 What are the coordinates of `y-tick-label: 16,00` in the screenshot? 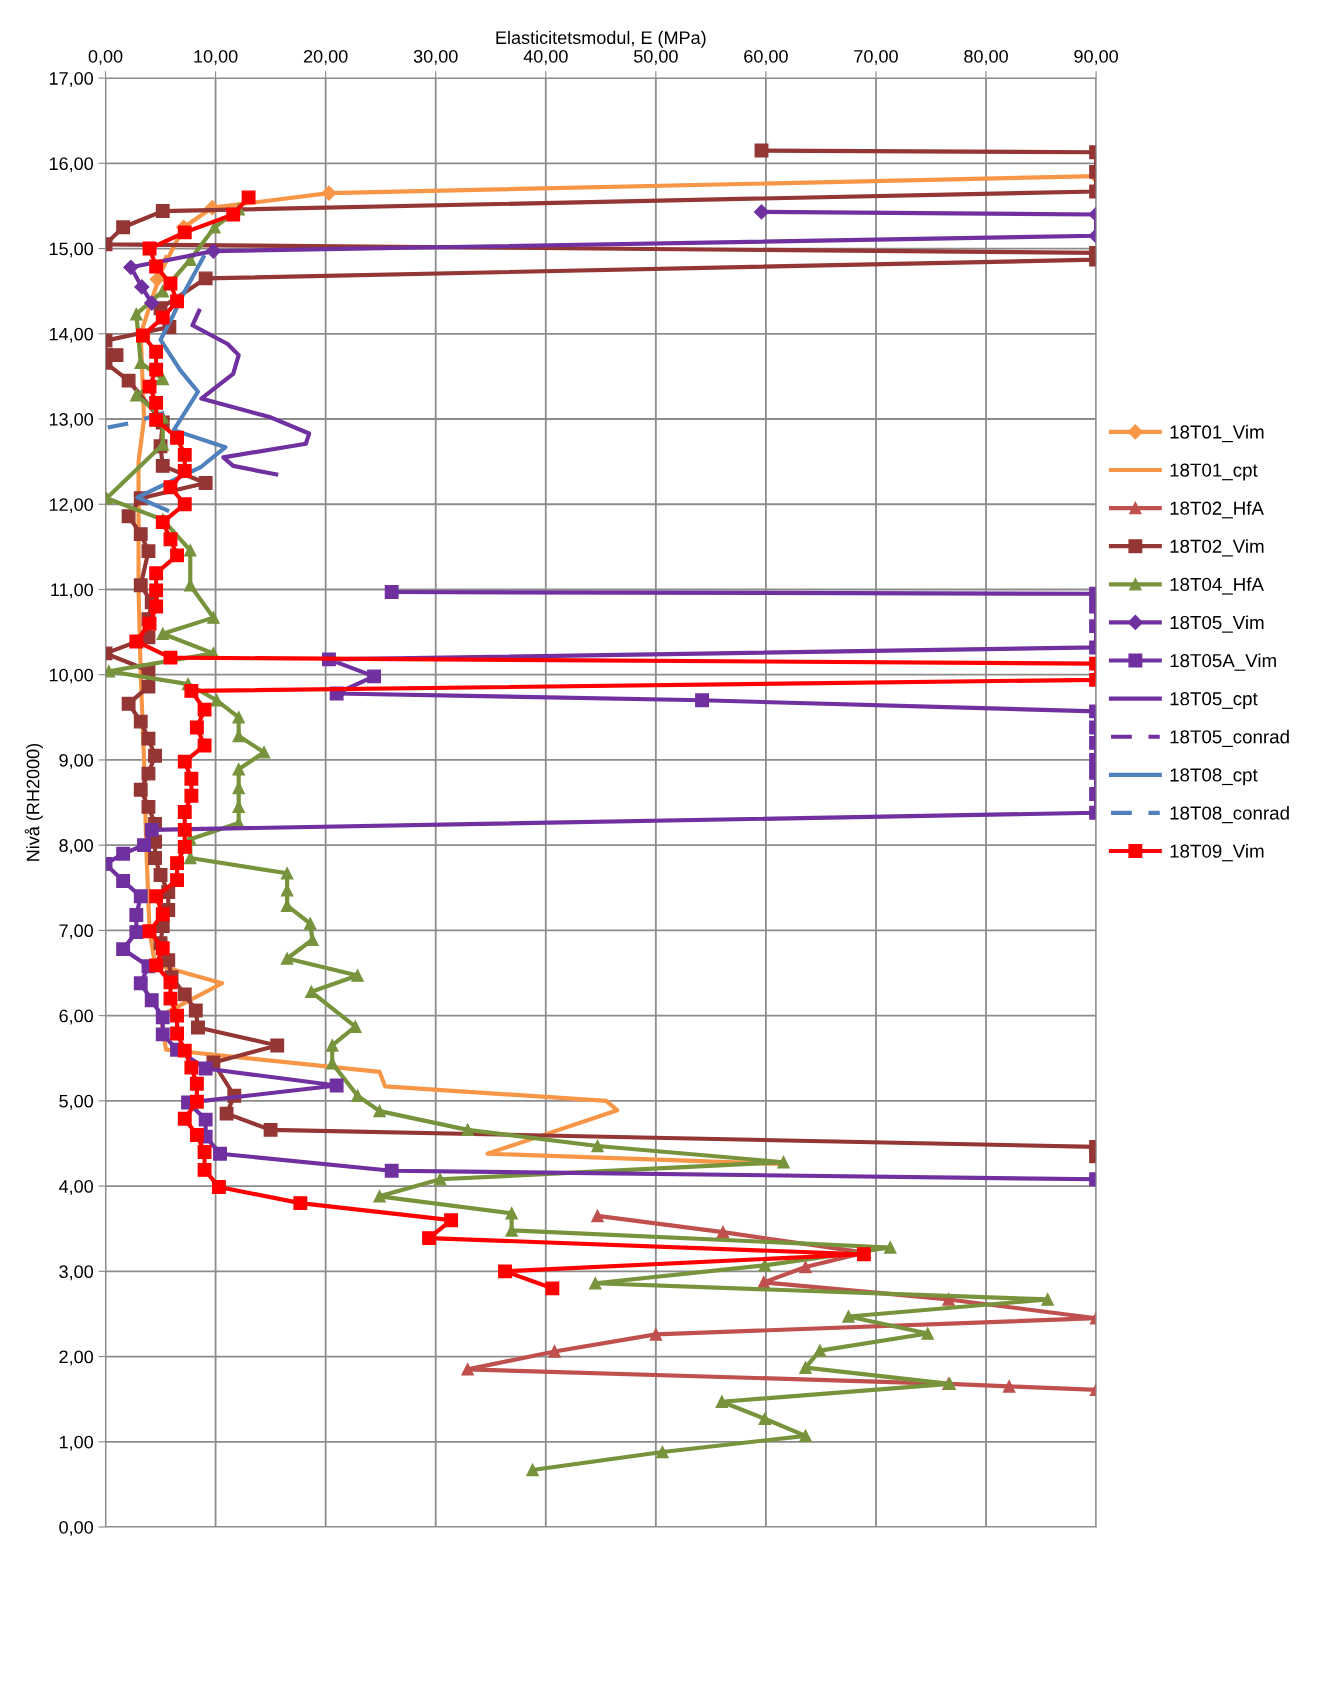 It's located at (71, 165).